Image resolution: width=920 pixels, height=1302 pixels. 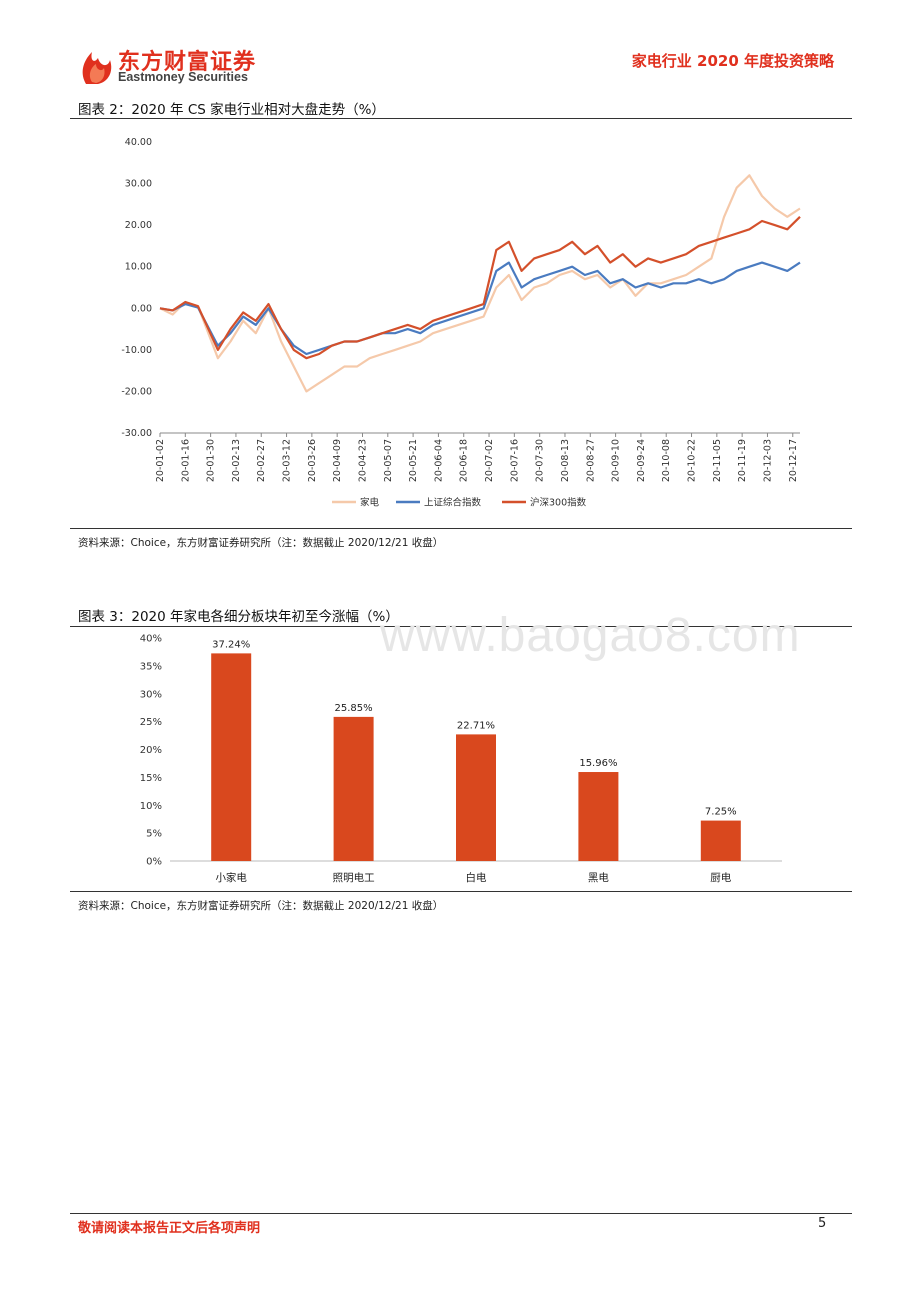 I want to click on figure3-bottom-rule, so click(x=461, y=891).